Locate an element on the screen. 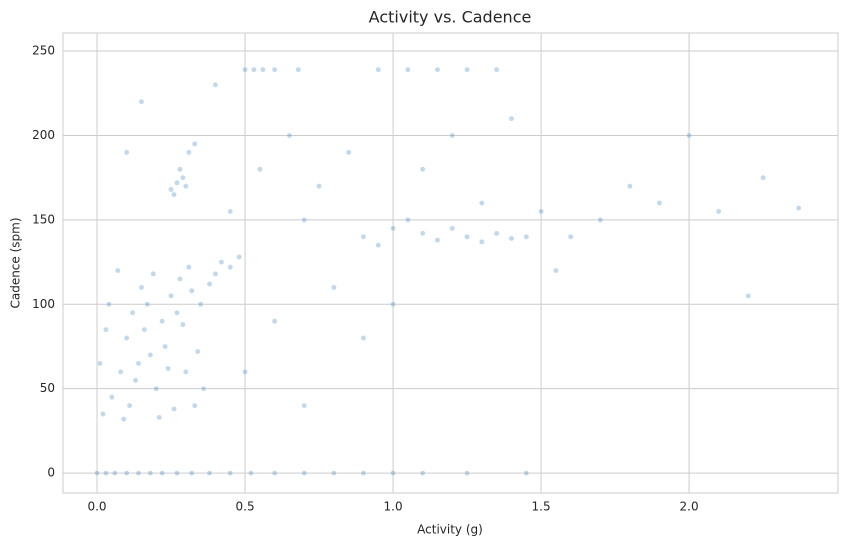  chart-title: Activity vs. Cadence is located at coordinates (450, 17).